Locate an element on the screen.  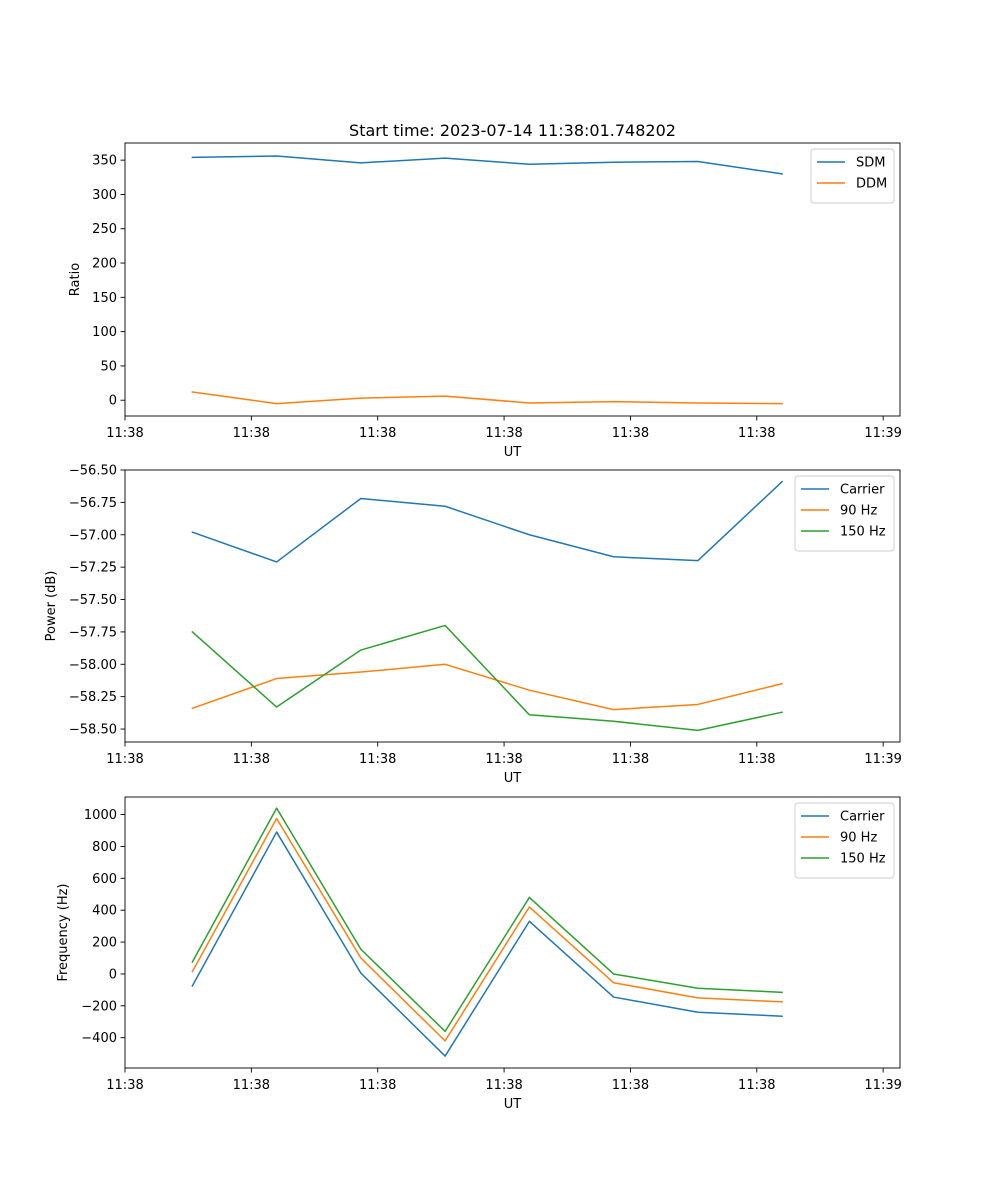
y-tick-label: 100 is located at coordinates (104, 332).